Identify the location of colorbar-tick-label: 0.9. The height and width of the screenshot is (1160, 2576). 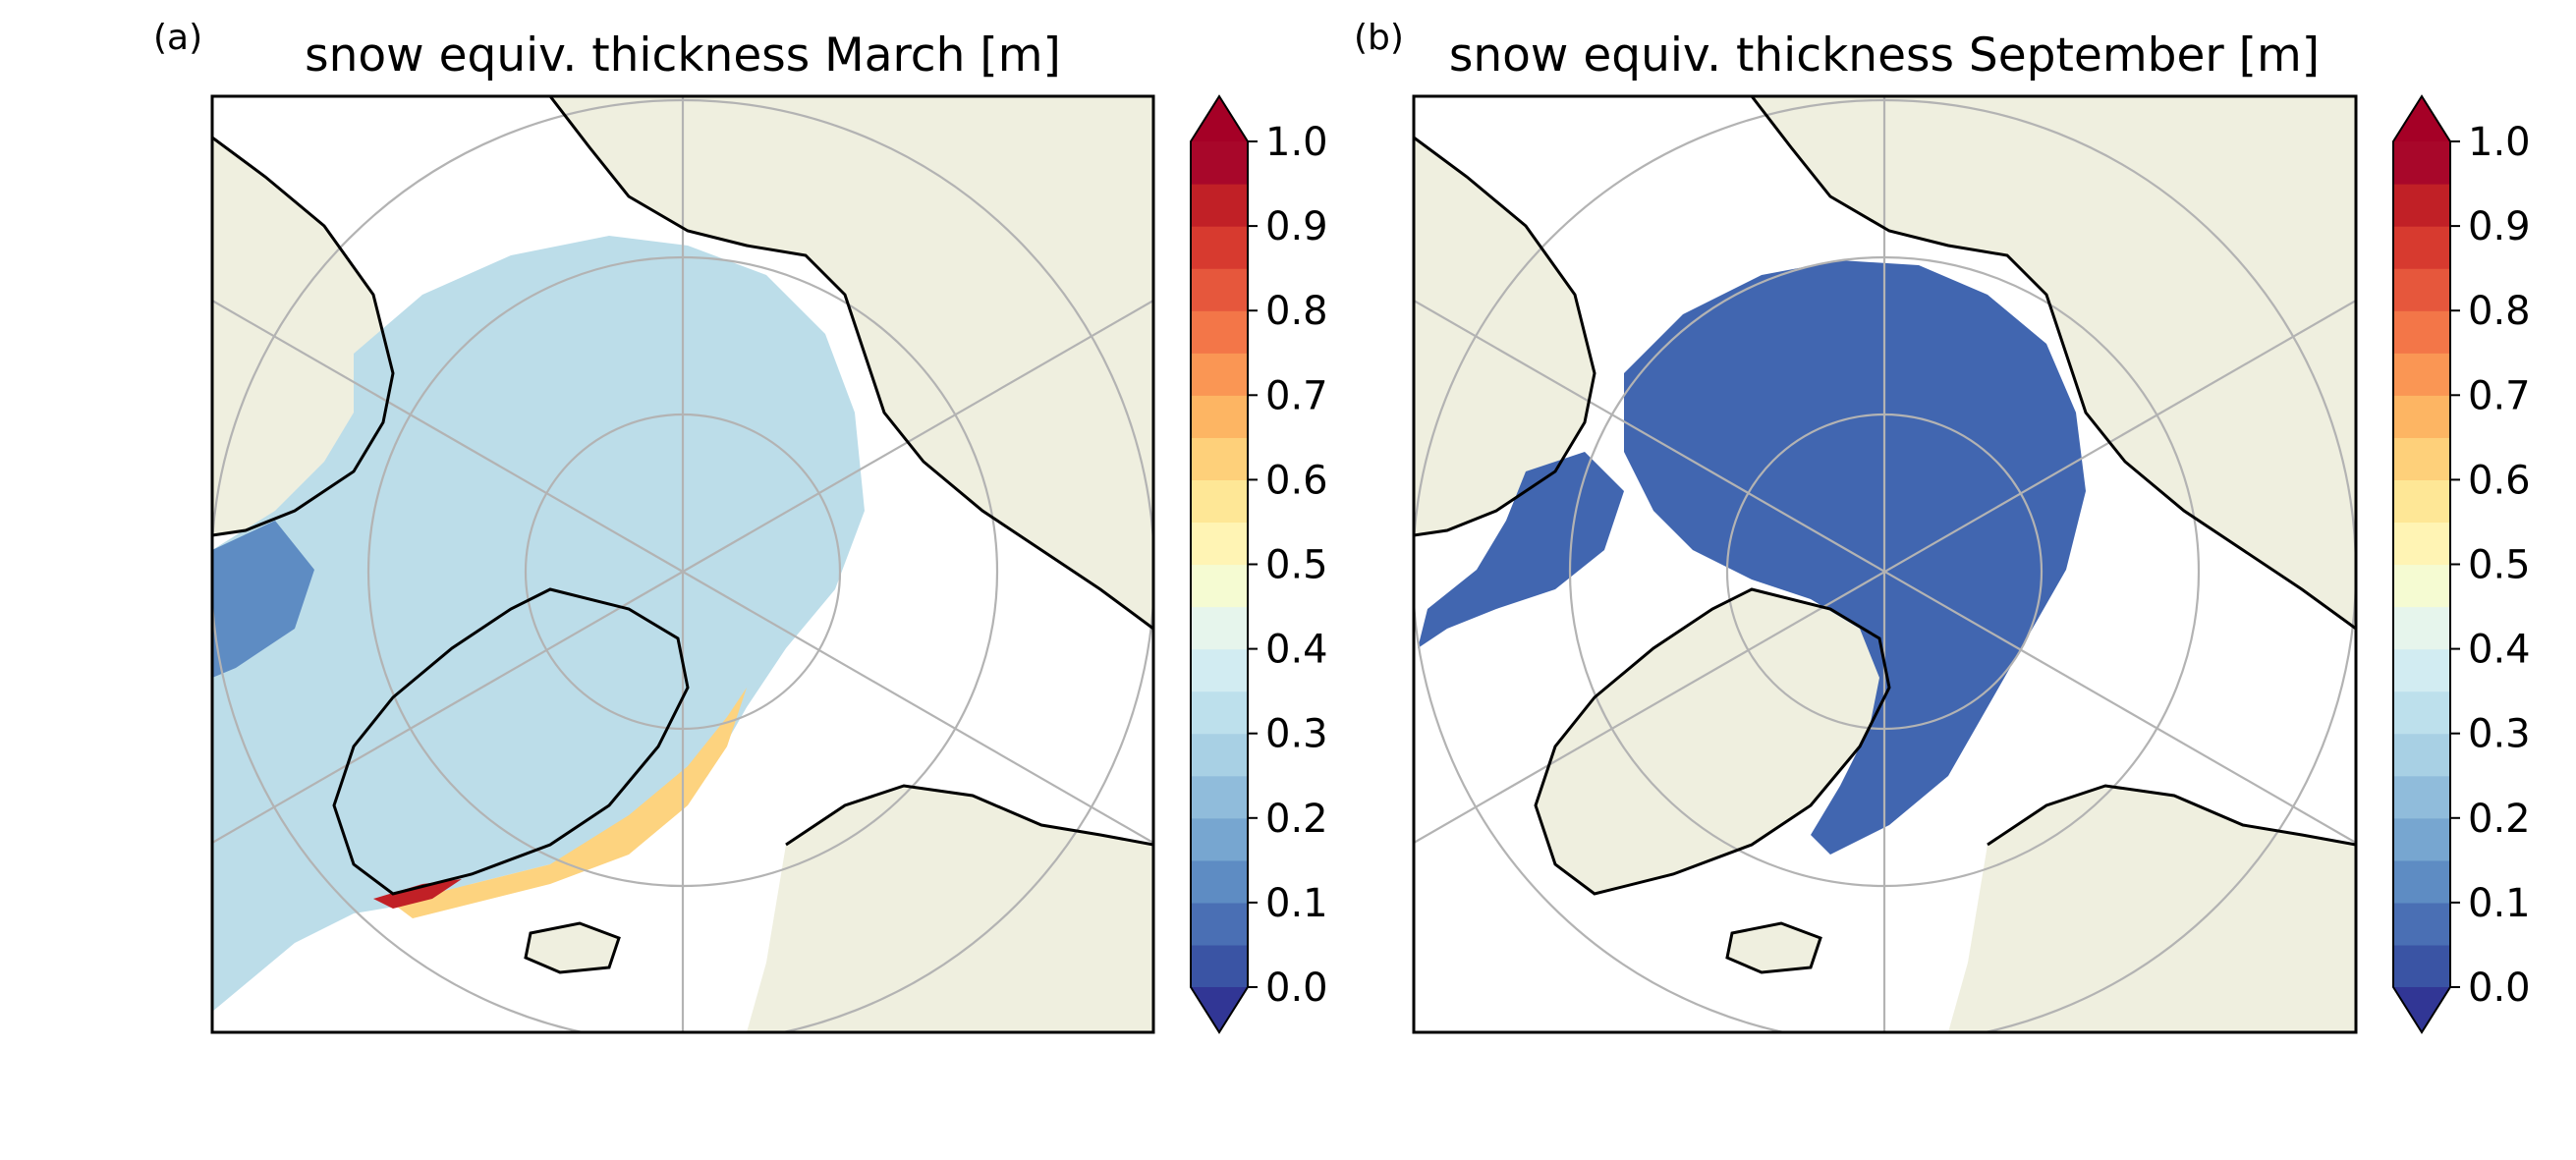
(1296, 226).